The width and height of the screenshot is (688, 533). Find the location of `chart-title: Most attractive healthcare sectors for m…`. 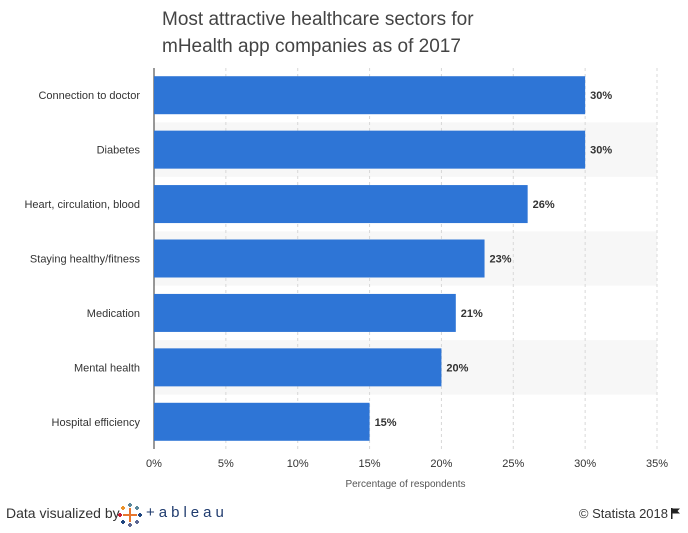

chart-title: Most attractive healthcare sectors for m… is located at coordinates (362, 33).